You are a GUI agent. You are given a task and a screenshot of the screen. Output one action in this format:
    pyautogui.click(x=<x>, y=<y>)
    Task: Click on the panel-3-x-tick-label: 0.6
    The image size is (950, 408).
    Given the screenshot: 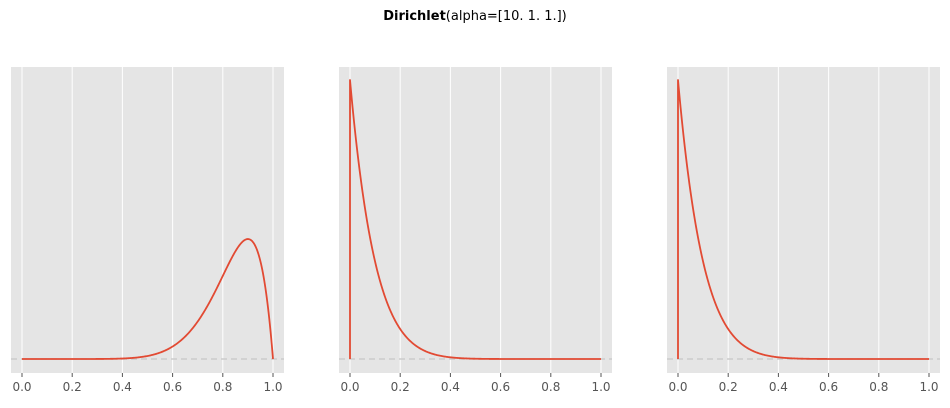 What is the action you would take?
    pyautogui.click(x=828, y=387)
    